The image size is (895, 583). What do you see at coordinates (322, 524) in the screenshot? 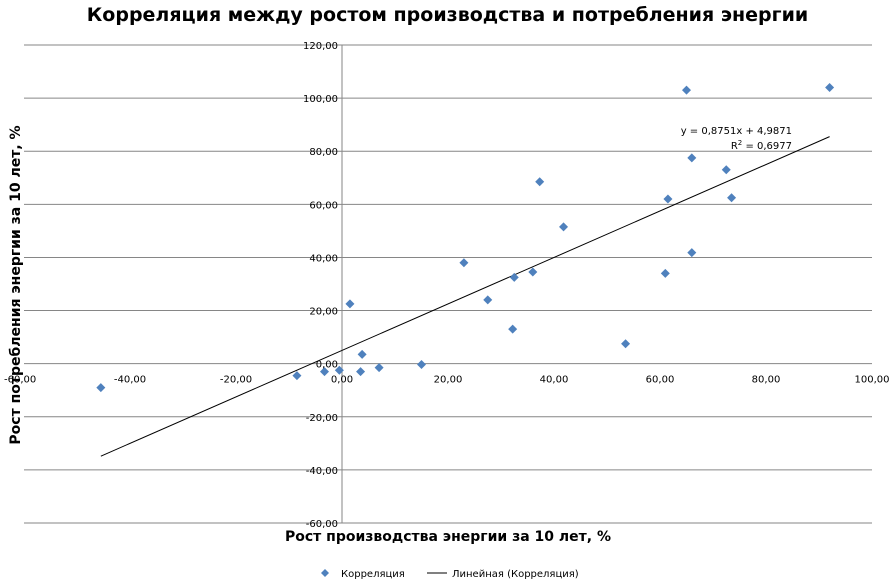
I see `y-tick-label-0: -60,00` at bounding box center [322, 524].